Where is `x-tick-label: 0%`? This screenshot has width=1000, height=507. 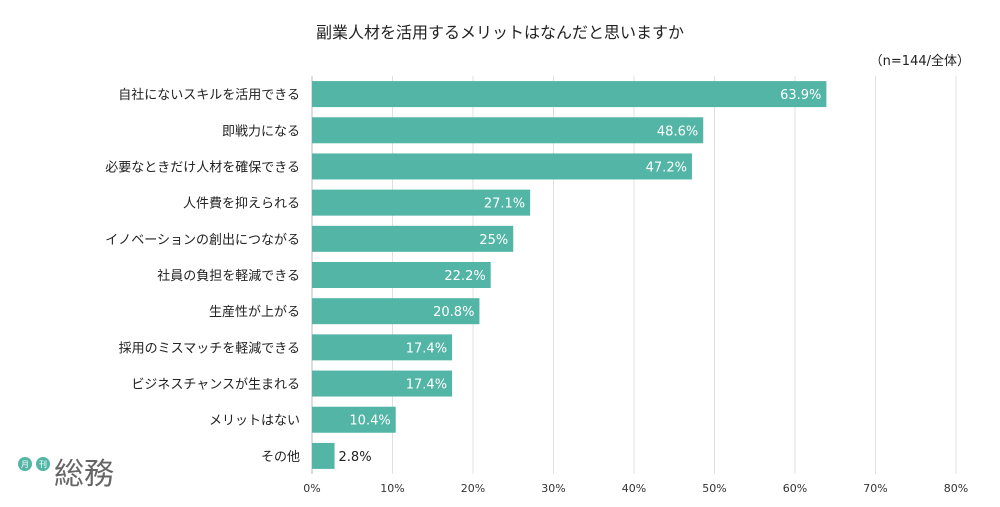 x-tick-label: 0% is located at coordinates (311, 488).